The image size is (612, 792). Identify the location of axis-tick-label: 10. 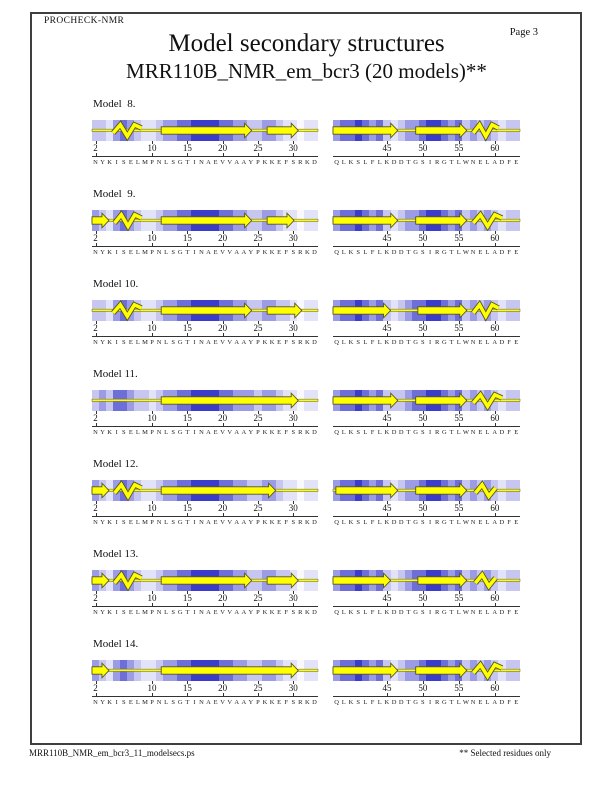
(152, 238).